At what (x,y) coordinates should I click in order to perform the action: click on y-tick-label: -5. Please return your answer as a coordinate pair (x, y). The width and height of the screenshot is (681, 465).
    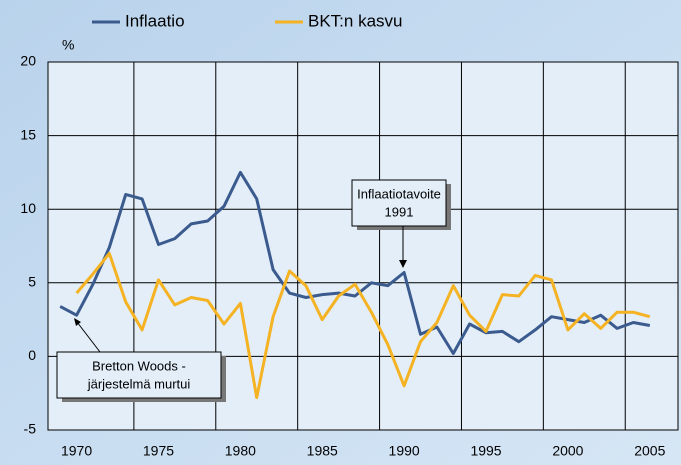
    Looking at the image, I should click on (30, 429).